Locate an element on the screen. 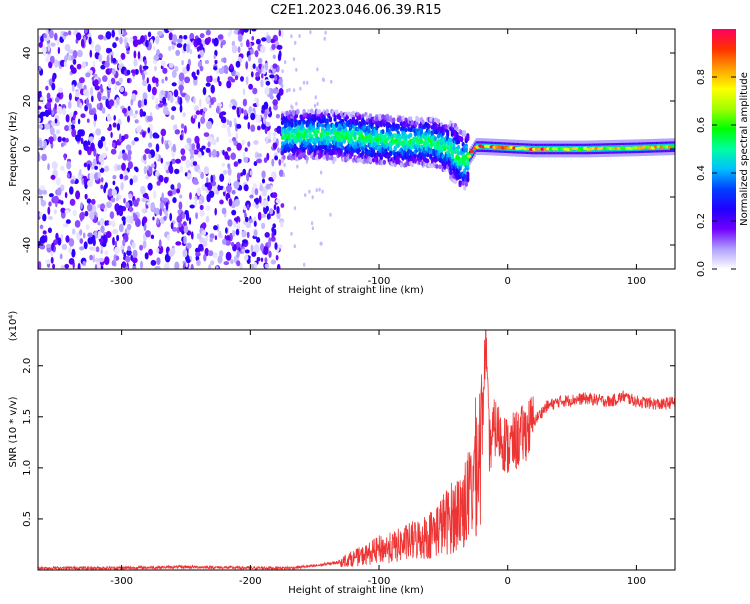 Image resolution: width=750 pixels, height=604 pixels. colorbar-ticks: 0.0 0.2 0.4 0.6 0.8 is located at coordinates (716, 173).